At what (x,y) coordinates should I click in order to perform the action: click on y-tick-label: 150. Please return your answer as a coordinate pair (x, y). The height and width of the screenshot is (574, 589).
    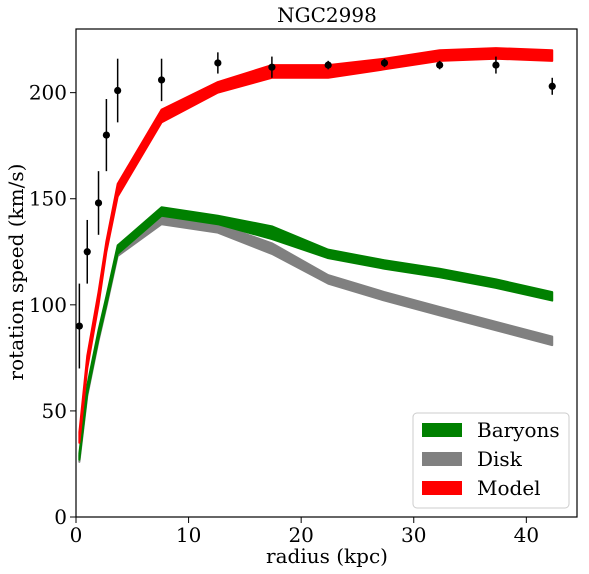
    Looking at the image, I should click on (48, 199).